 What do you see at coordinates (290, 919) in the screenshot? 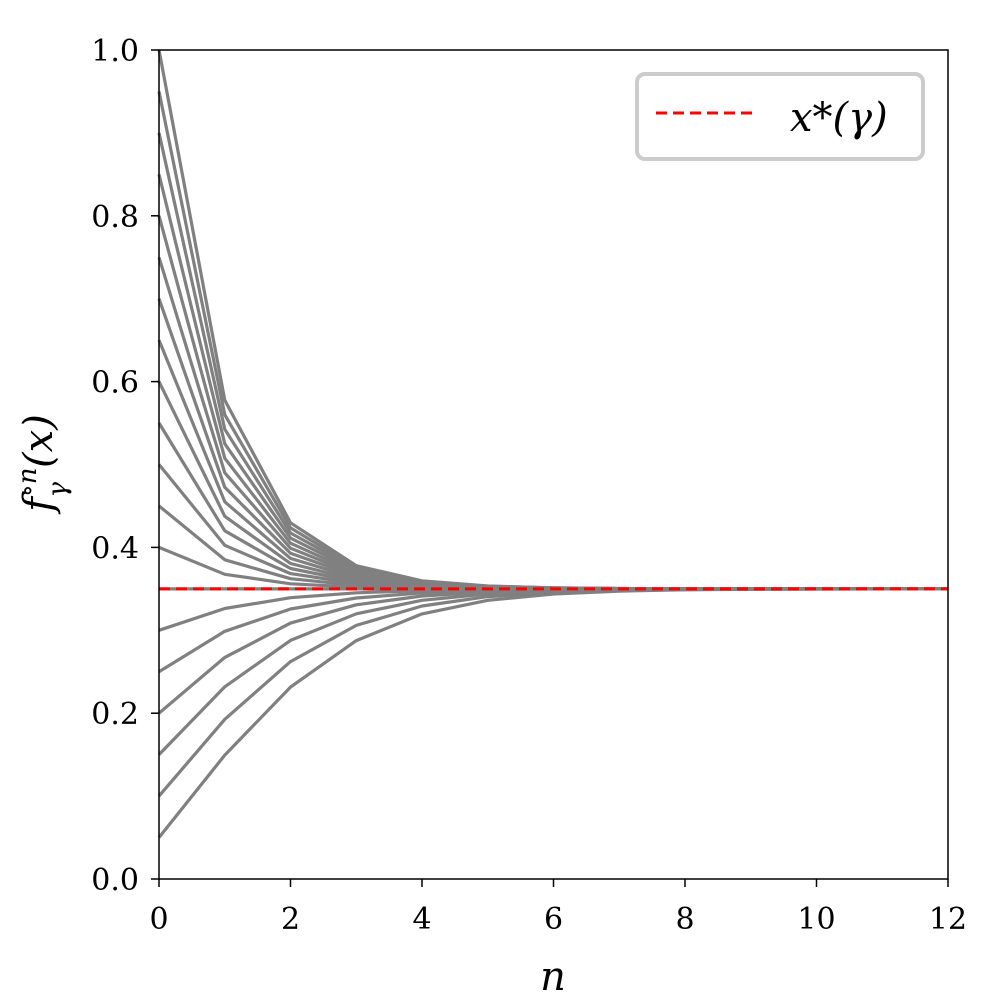
I see `x-tick-label: 2` at bounding box center [290, 919].